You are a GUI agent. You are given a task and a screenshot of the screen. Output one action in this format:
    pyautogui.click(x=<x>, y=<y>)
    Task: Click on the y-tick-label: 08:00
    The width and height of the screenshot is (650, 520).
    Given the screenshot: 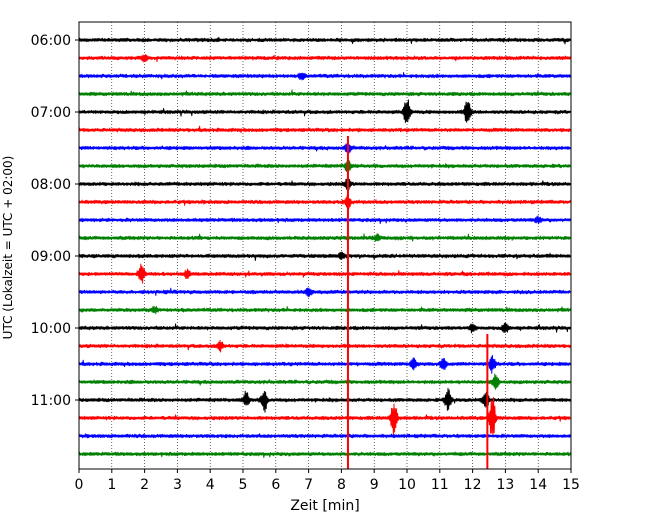 What is the action you would take?
    pyautogui.click(x=51, y=185)
    